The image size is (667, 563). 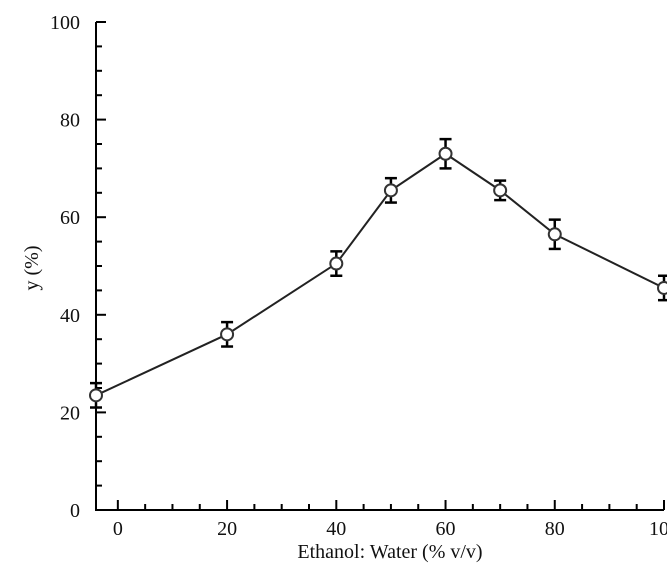 I want to click on x-tick-label: 60, so click(x=446, y=529).